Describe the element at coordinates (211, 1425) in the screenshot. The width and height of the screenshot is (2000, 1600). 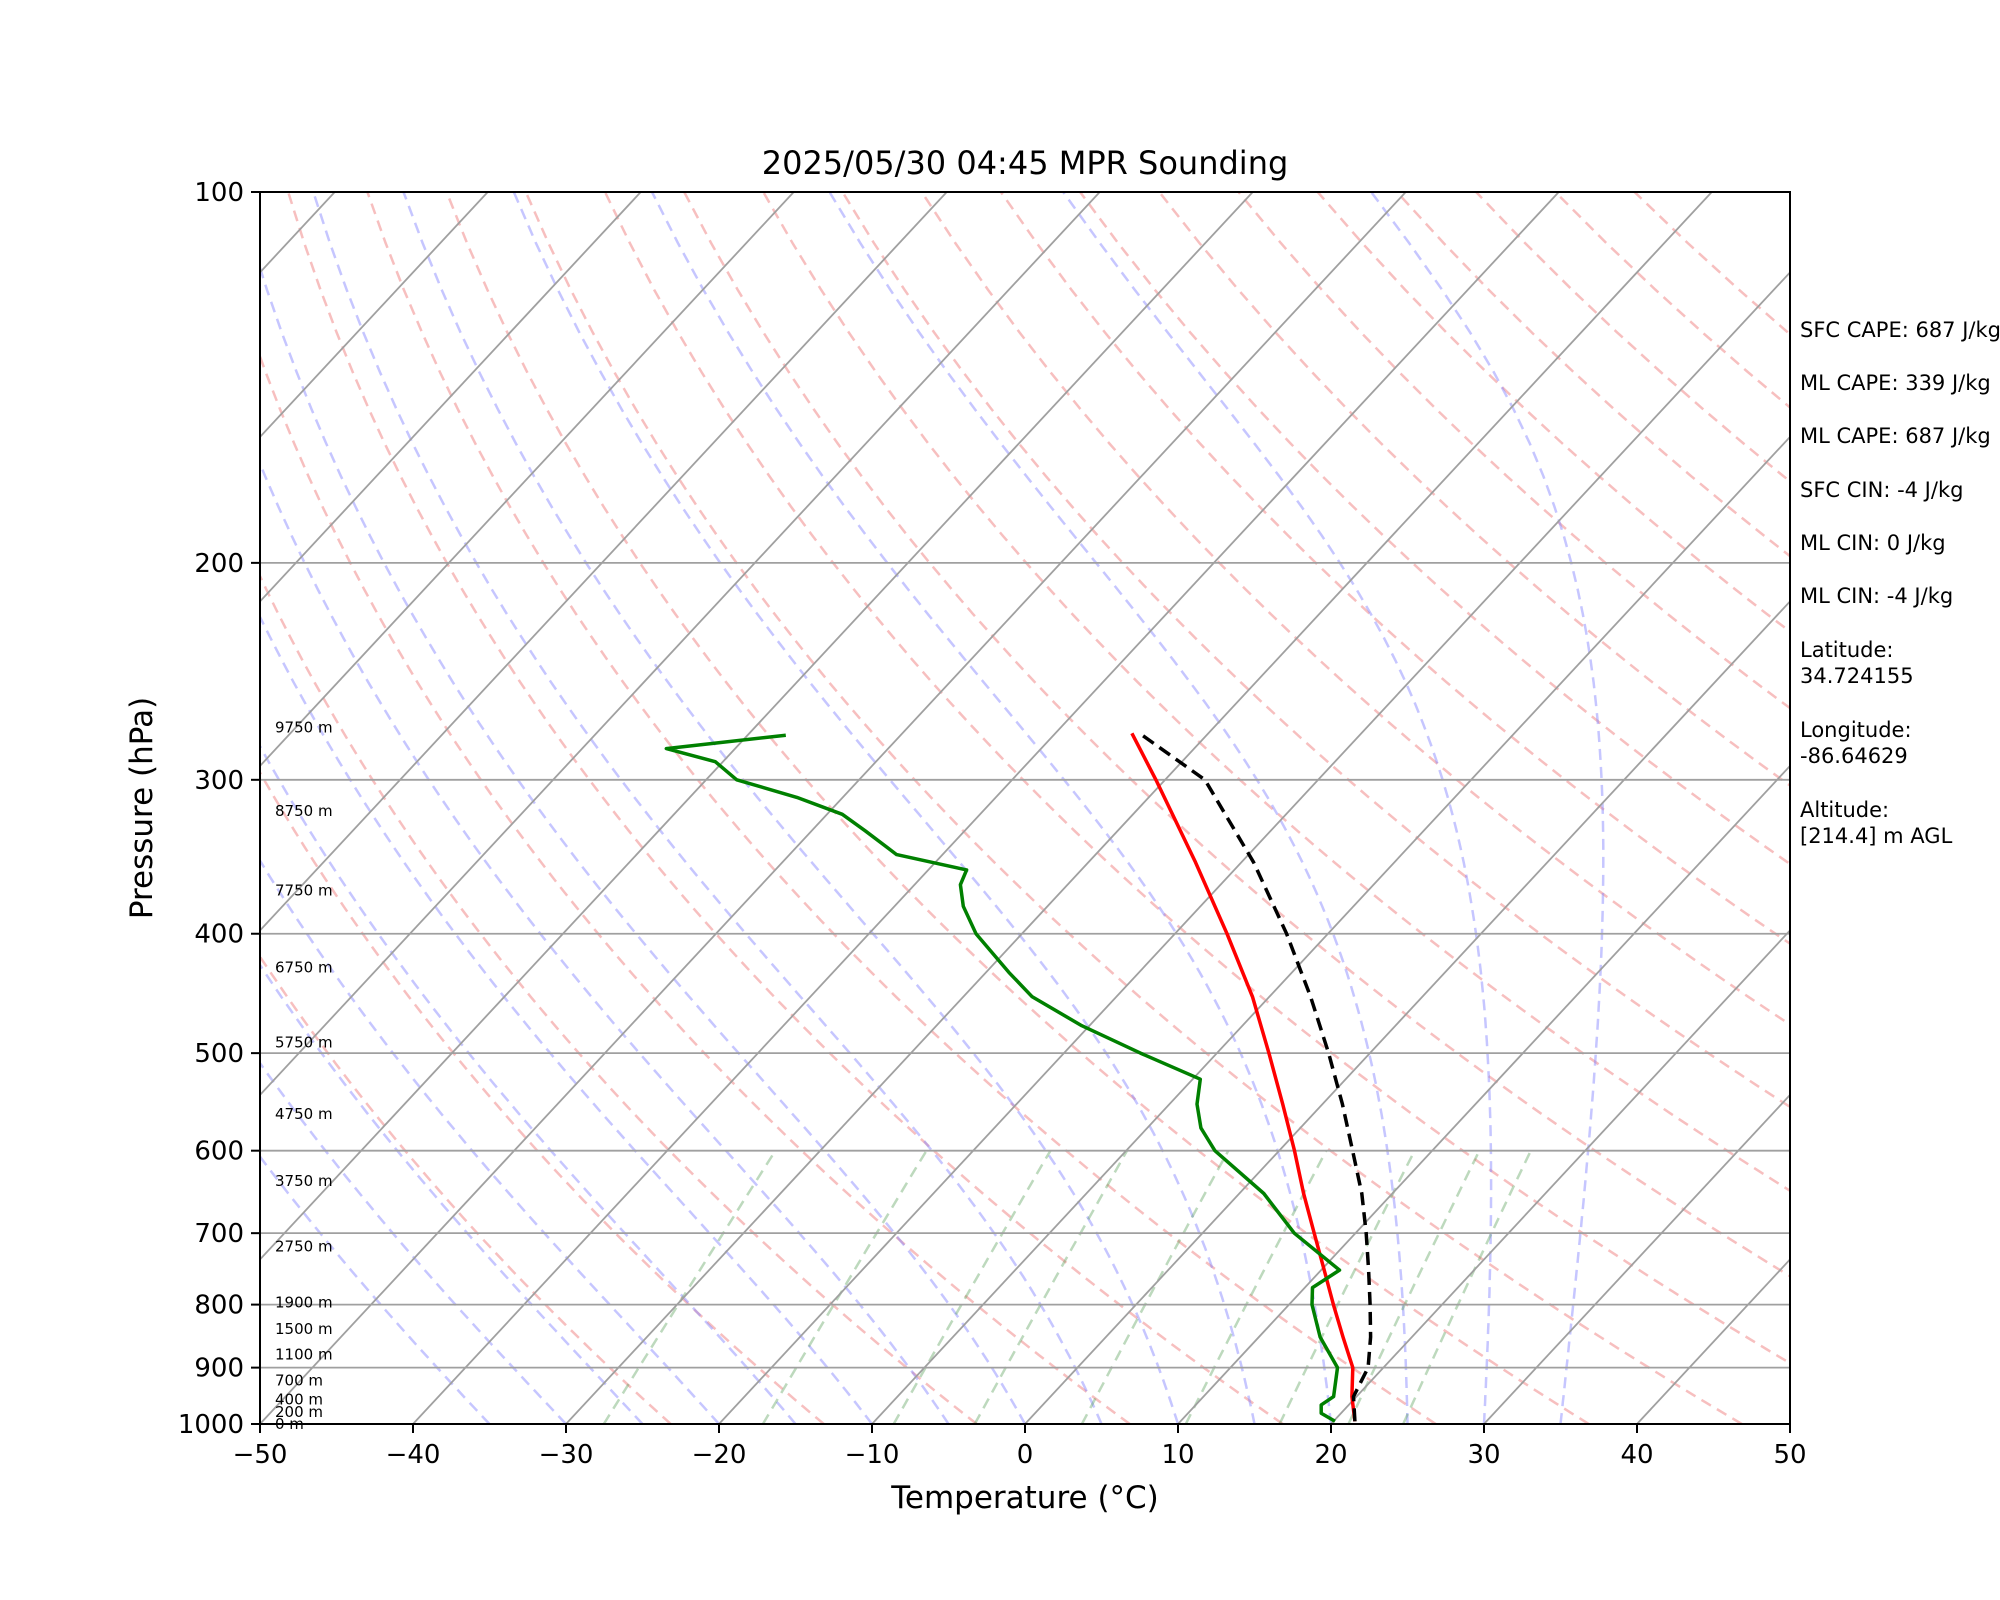
I see `y-tick-label: 1000` at that location.